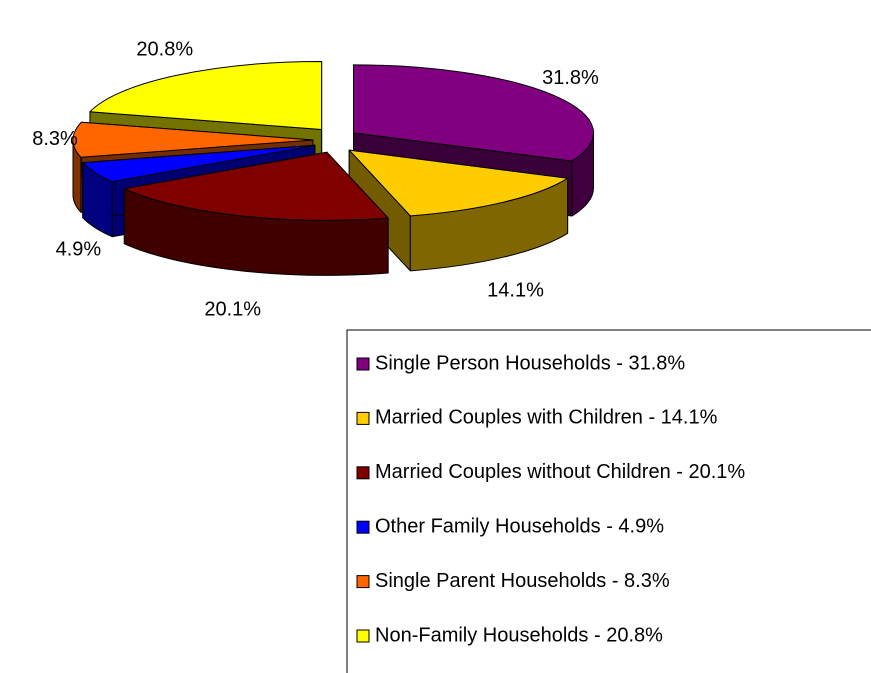 Image resolution: width=871 pixels, height=673 pixels. I want to click on data-label: 14.1%, so click(515, 291).